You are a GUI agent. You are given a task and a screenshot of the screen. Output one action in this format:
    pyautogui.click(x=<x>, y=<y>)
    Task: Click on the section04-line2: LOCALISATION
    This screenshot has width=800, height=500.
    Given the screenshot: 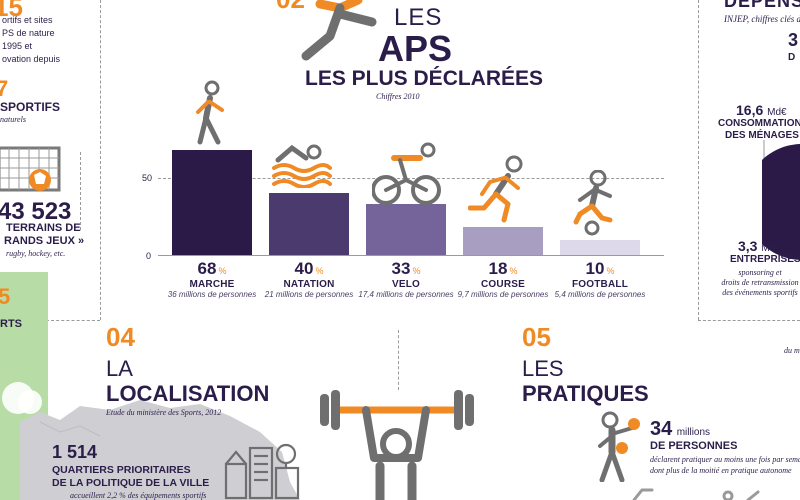 What is the action you would take?
    pyautogui.click(x=188, y=393)
    